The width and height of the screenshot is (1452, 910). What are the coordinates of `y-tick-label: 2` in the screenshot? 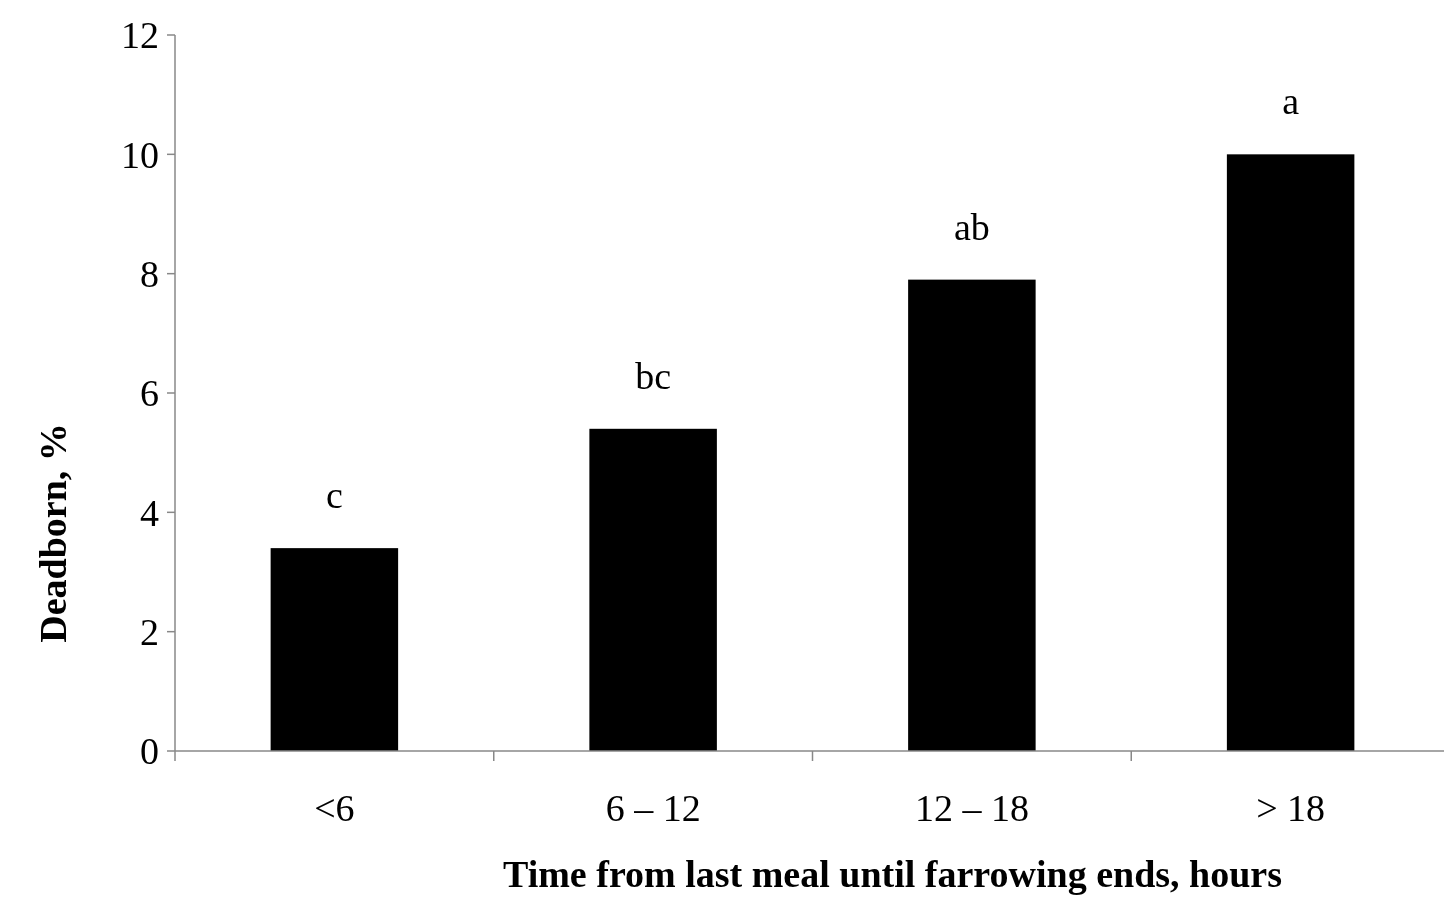 It's located at (149, 631).